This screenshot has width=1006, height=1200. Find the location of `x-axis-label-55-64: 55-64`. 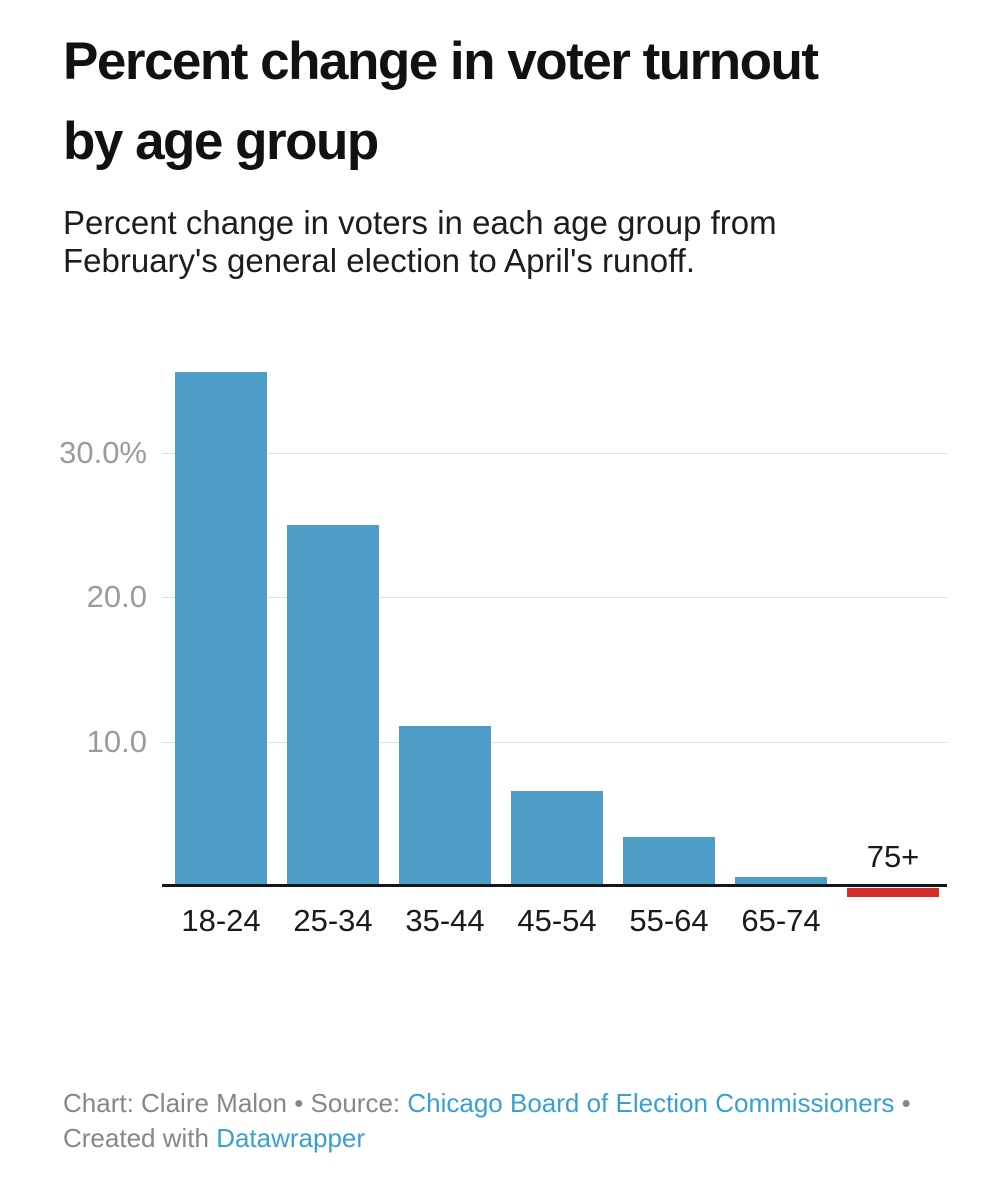

x-axis-label-55-64: 55-64 is located at coordinates (669, 920).